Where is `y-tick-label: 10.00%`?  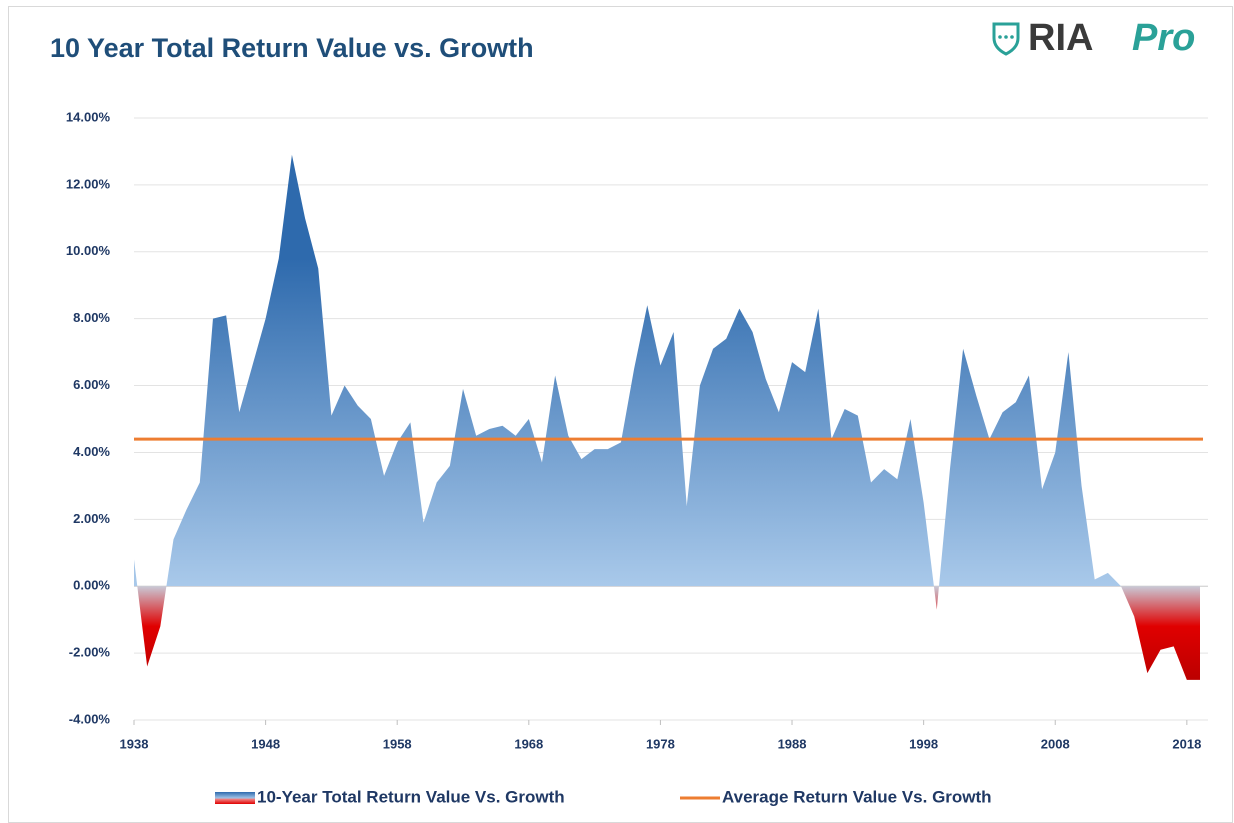
y-tick-label: 10.00% is located at coordinates (88, 250).